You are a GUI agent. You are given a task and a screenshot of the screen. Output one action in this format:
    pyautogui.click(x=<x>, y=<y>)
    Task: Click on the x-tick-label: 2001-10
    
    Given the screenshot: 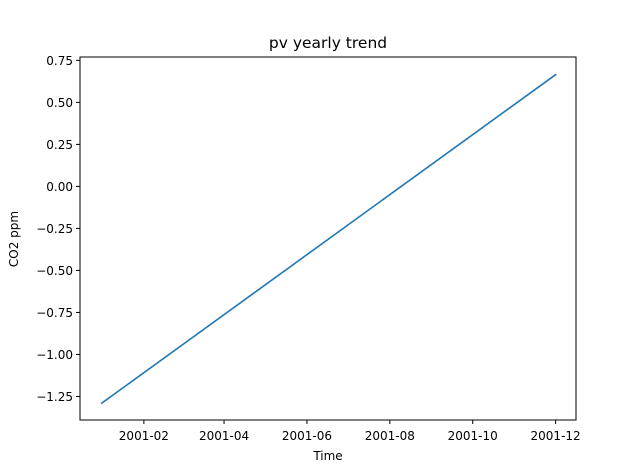 What is the action you would take?
    pyautogui.click(x=473, y=436)
    